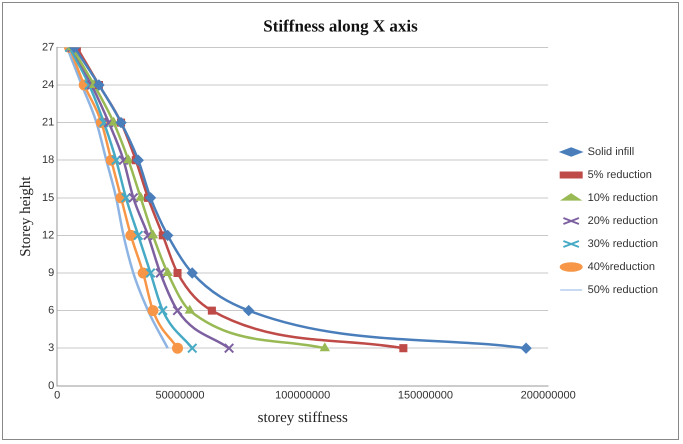 The image size is (683, 444). I want to click on y-tick-label: 24, so click(48, 85).